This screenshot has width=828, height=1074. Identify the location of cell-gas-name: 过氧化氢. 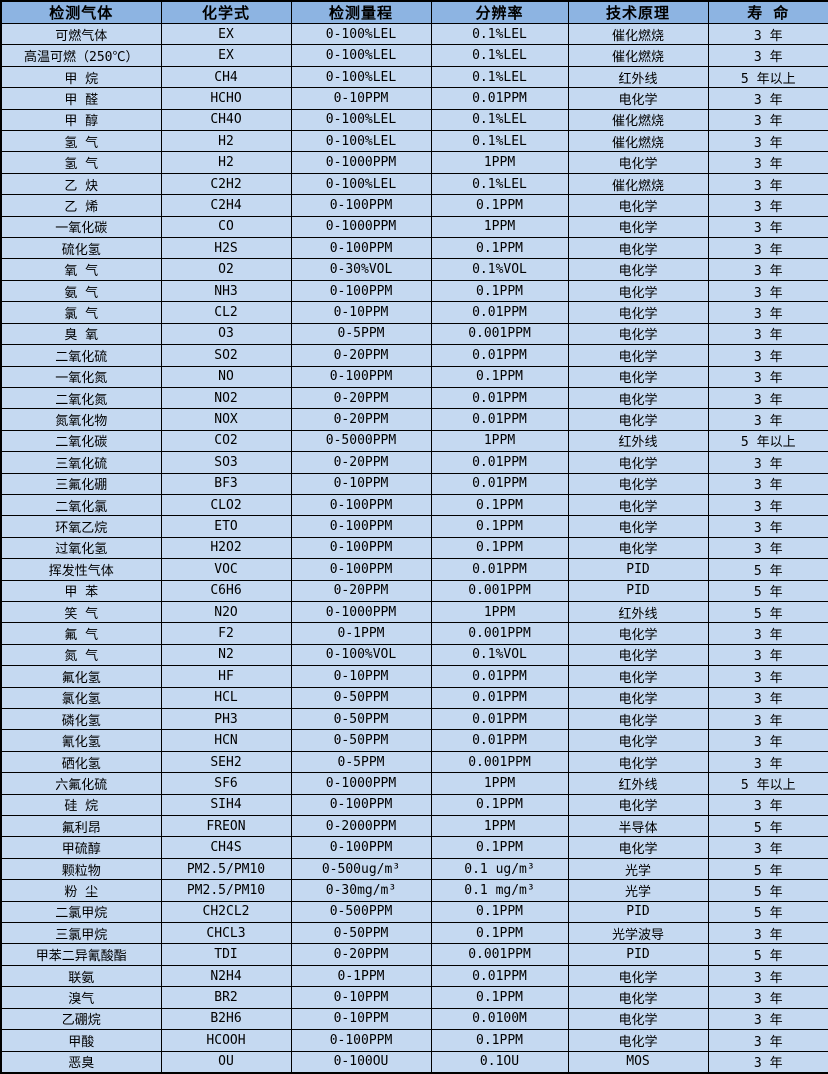
(81, 548).